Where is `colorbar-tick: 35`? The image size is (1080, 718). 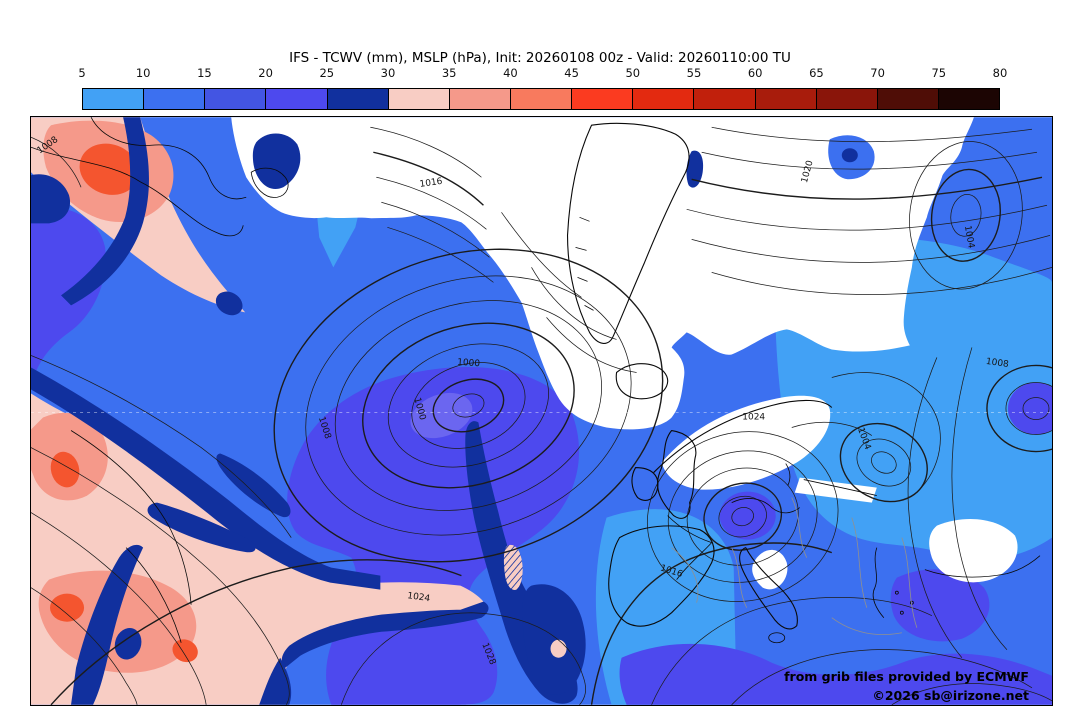
colorbar-tick: 35 is located at coordinates (449, 73).